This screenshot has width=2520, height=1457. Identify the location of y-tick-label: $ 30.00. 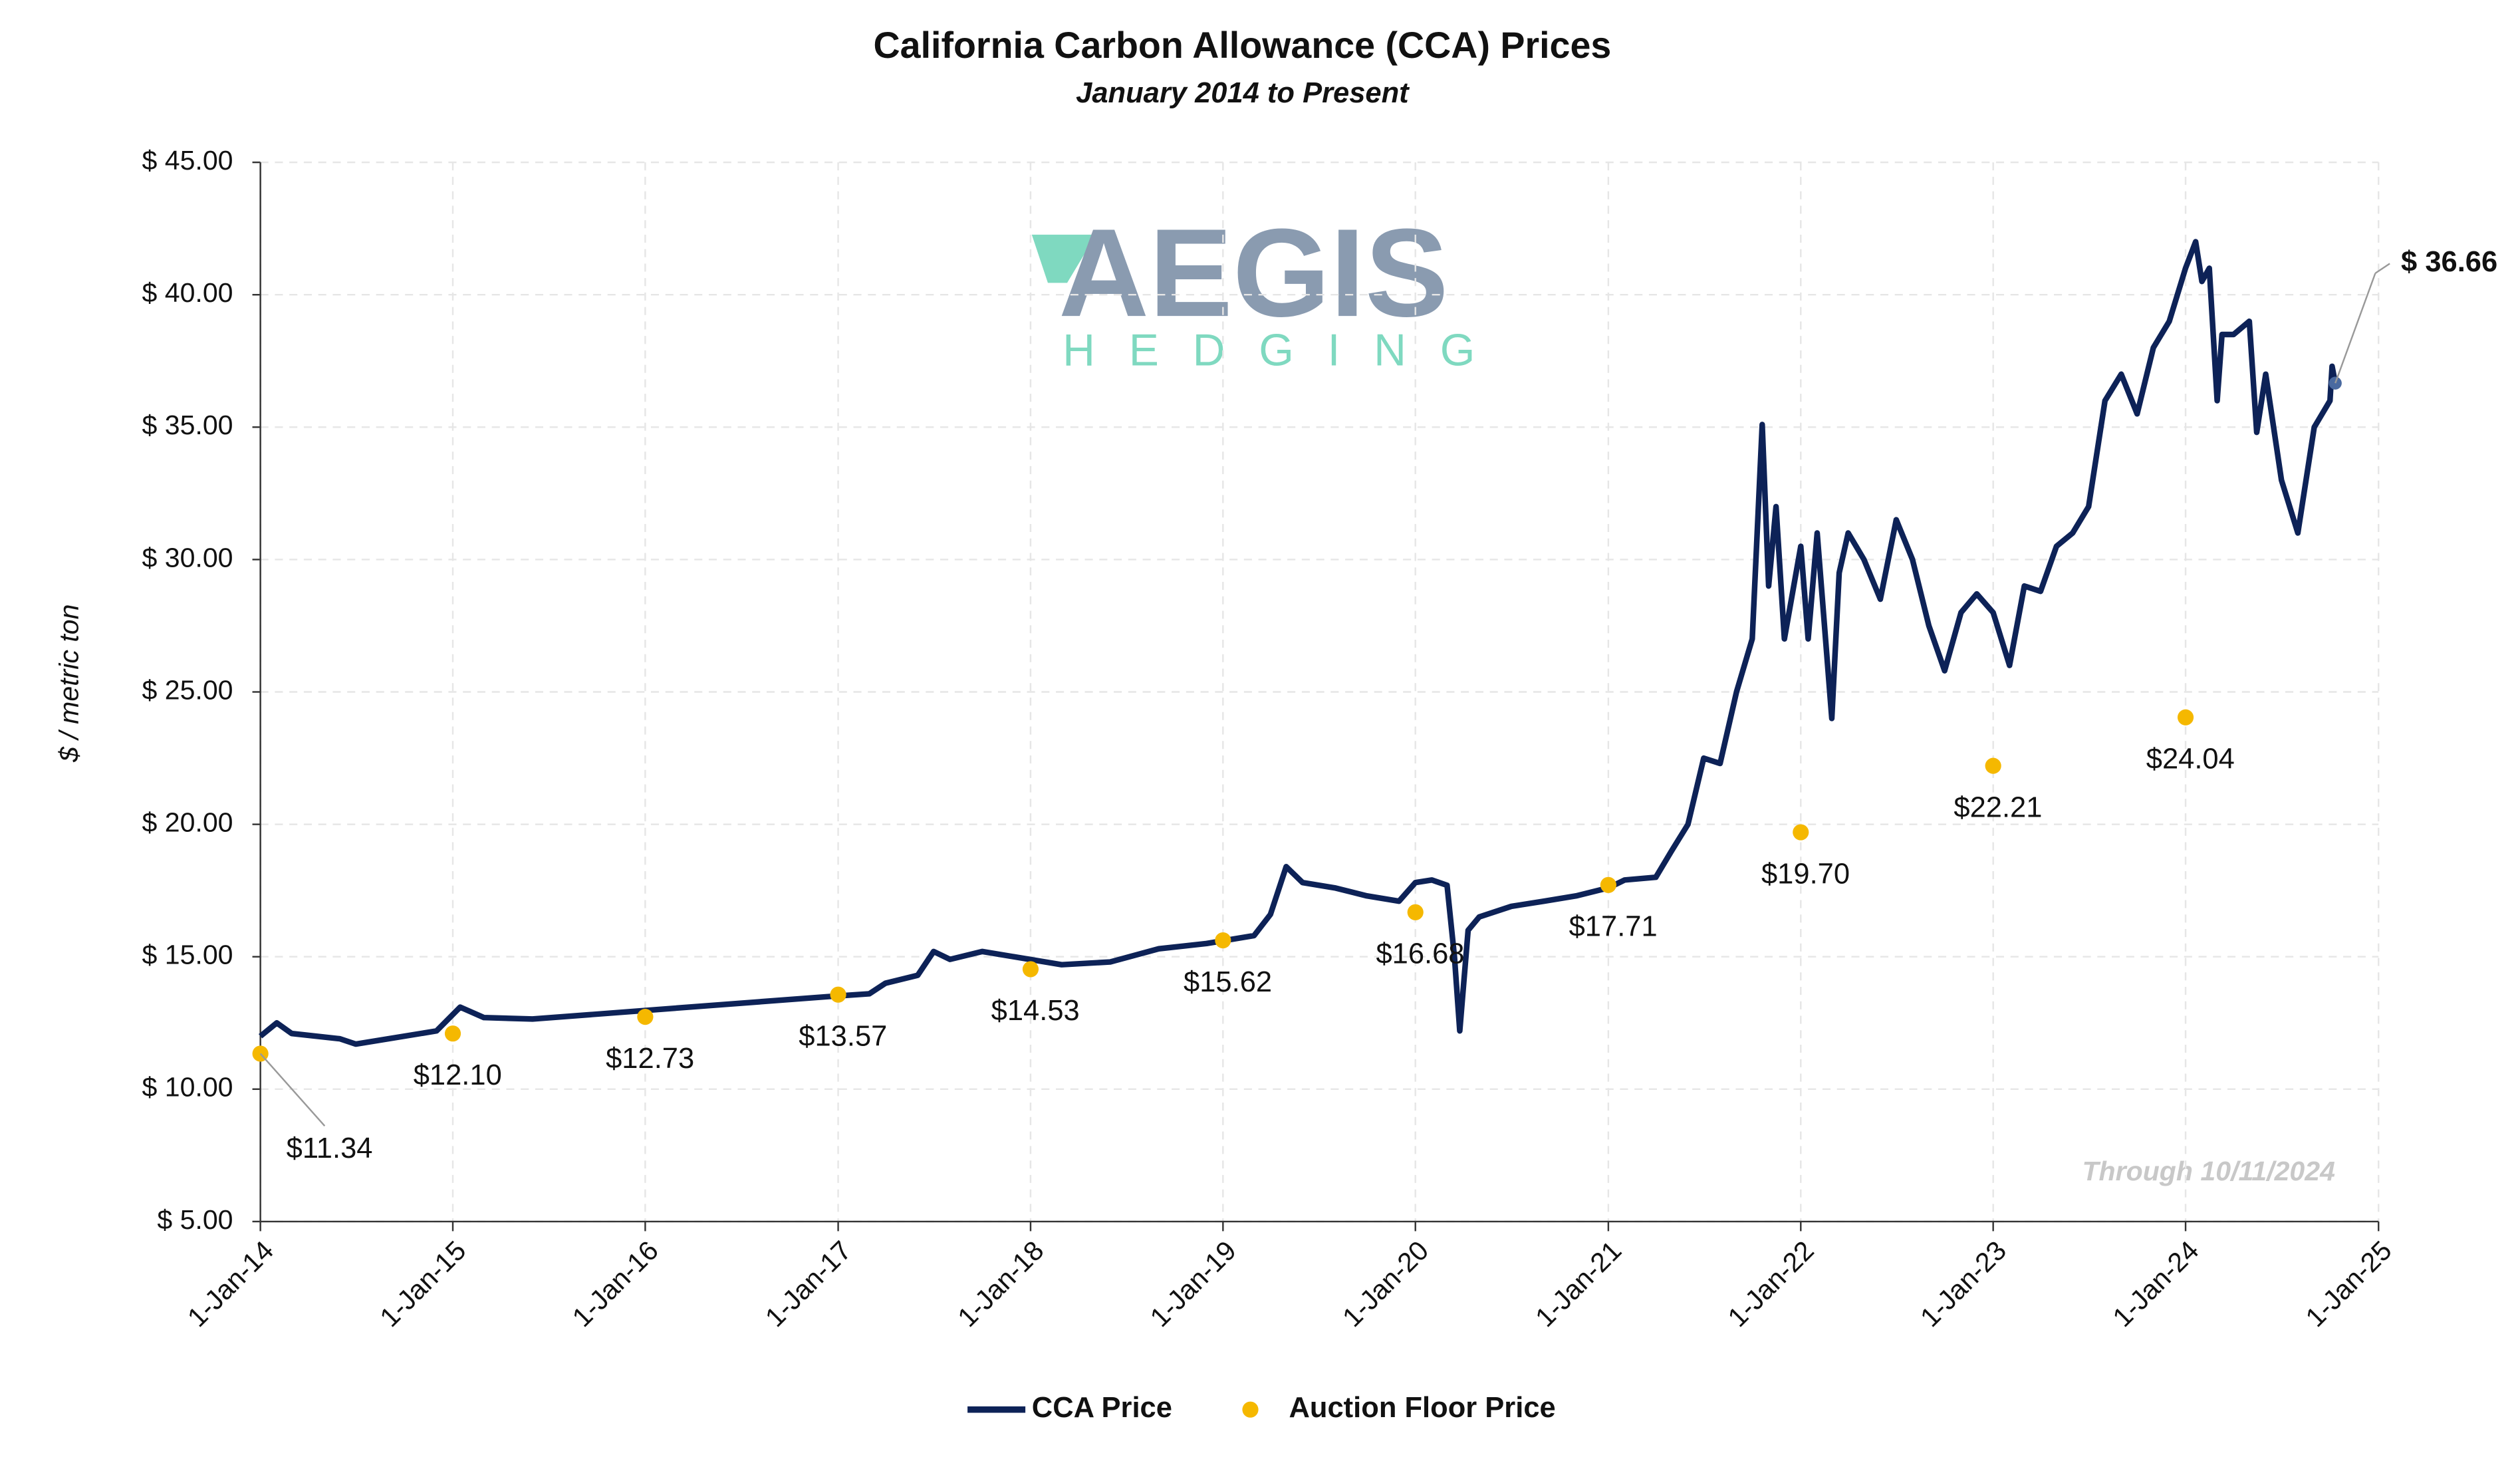
(187, 557).